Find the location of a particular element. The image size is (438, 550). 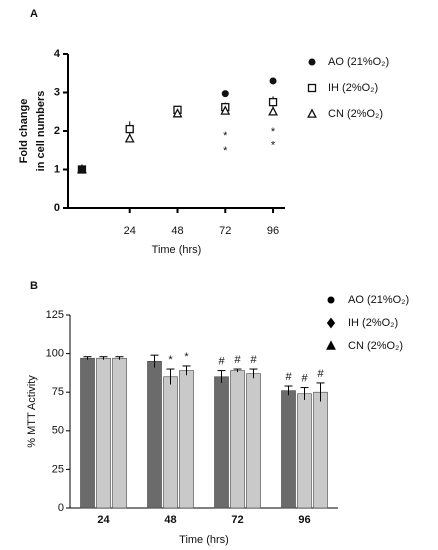

y-axis-label: Fold change is located at coordinates (24, 131).